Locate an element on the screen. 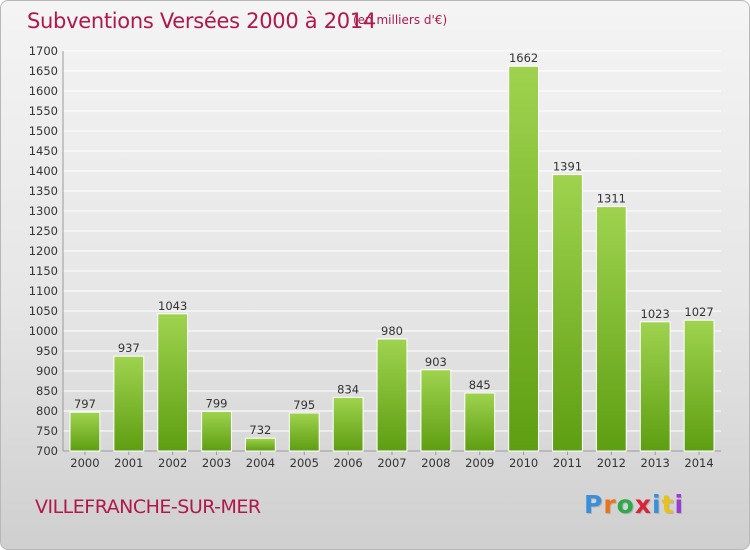 This screenshot has height=550, width=750. data-label-2012: 1311 is located at coordinates (611, 199).